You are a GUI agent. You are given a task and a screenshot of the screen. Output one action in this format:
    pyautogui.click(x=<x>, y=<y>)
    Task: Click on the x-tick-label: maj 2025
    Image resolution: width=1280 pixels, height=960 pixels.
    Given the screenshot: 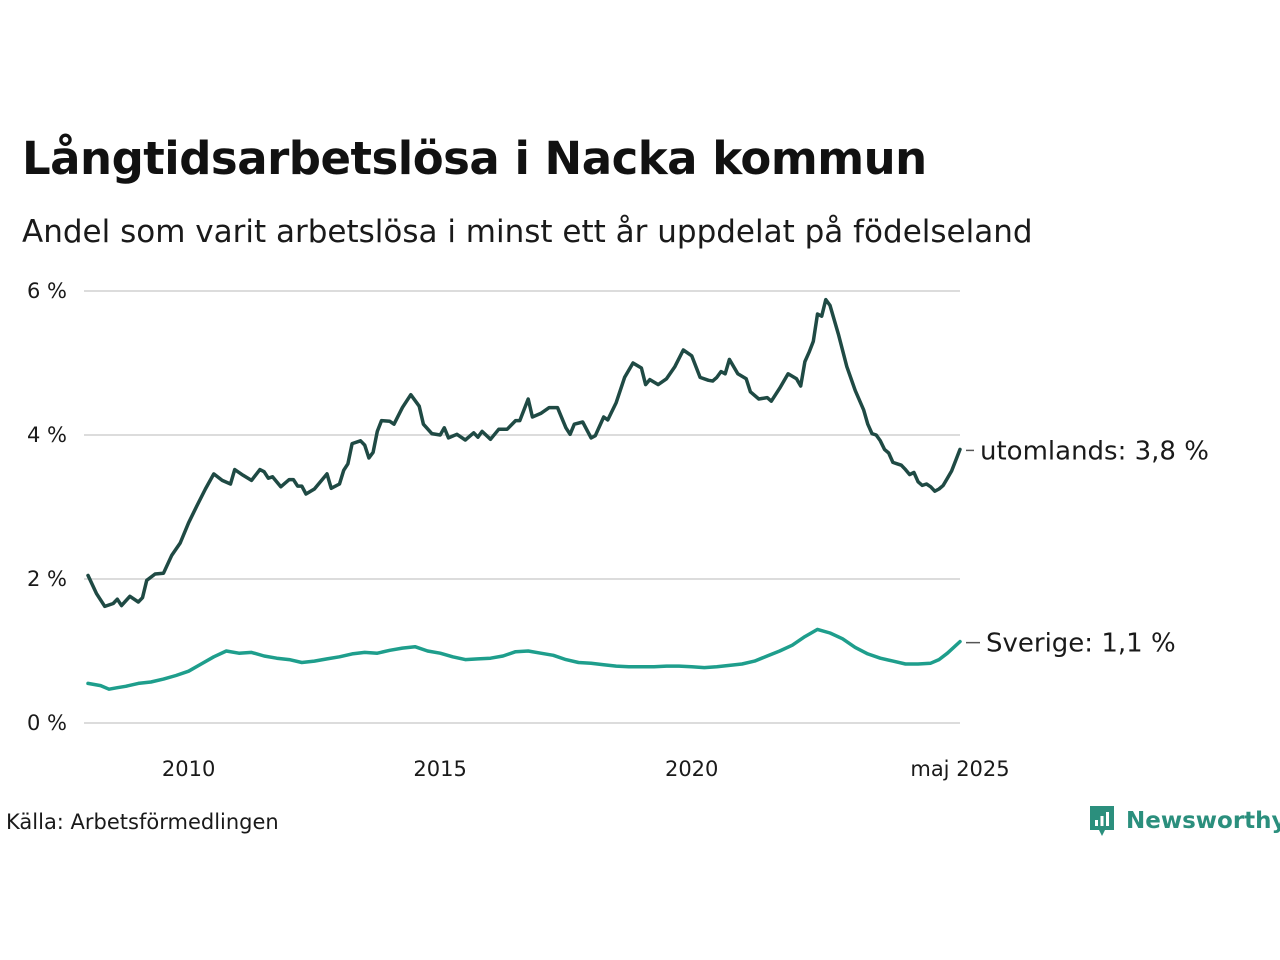 What is the action you would take?
    pyautogui.click(x=959, y=769)
    